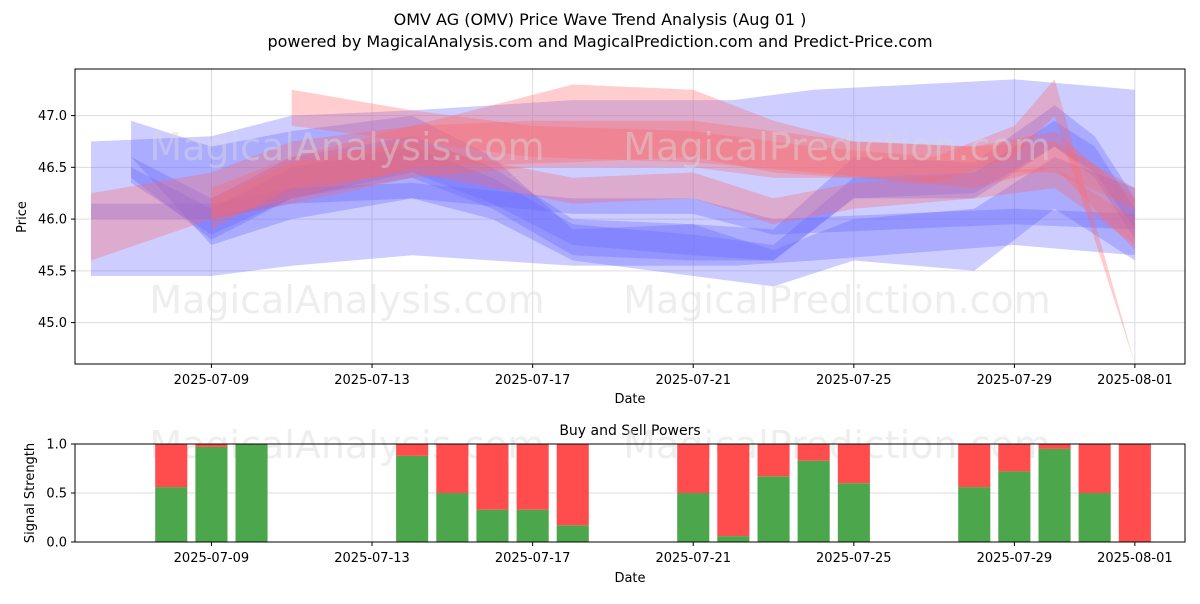 The height and width of the screenshot is (604, 1200). Describe the element at coordinates (533, 558) in the screenshot. I see `signal-x-tick-label: 2025-07-17` at that location.